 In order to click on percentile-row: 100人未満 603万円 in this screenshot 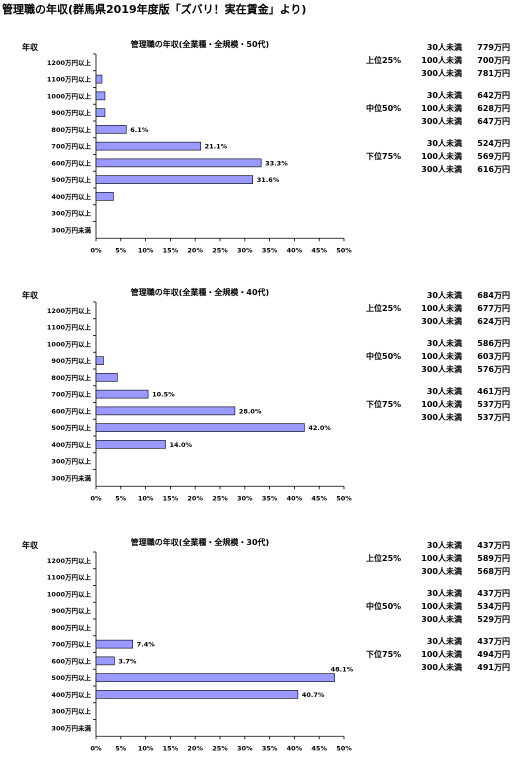, I will do `click(456, 357)`.